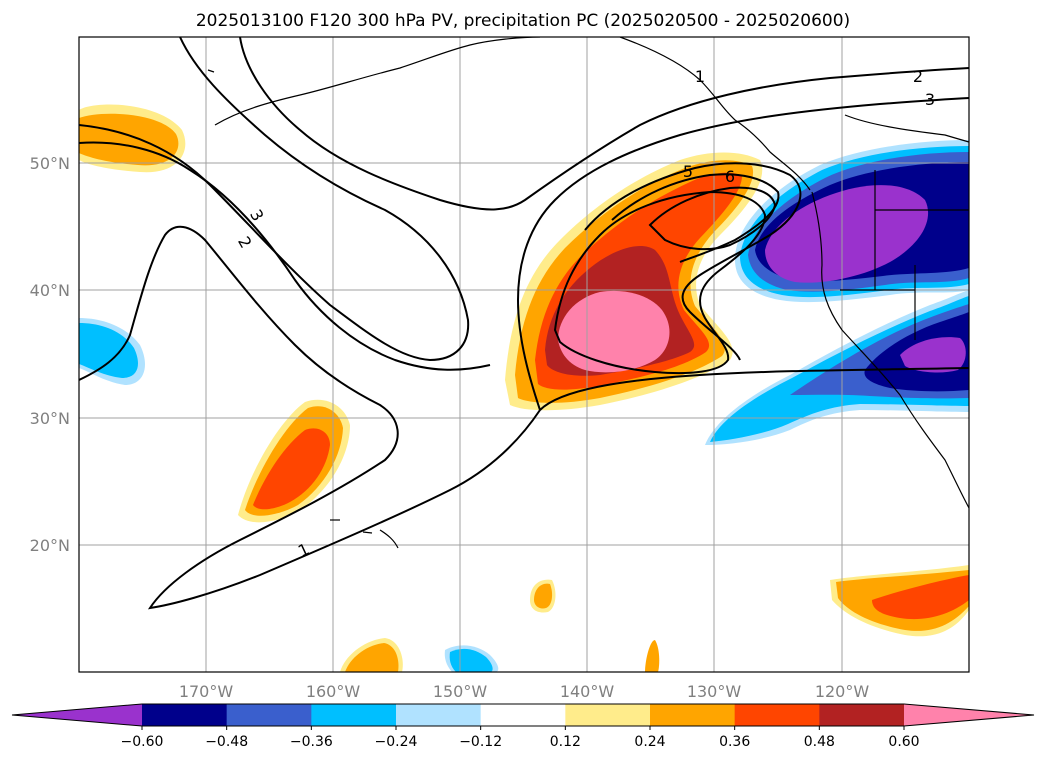 Image resolution: width=1047 pixels, height=765 pixels. I want to click on lon-label-150w: 150°W, so click(460, 691).